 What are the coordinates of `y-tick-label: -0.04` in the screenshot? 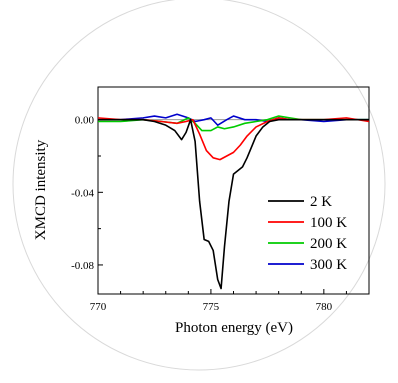 It's located at (82, 193).